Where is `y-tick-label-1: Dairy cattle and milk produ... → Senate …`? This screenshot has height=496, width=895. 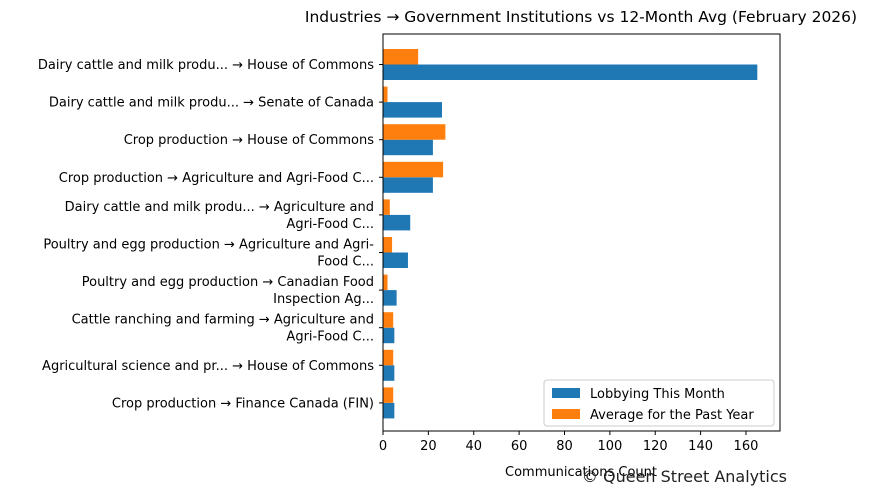
y-tick-label-1: Dairy cattle and milk produ... → Senate … is located at coordinates (211, 103).